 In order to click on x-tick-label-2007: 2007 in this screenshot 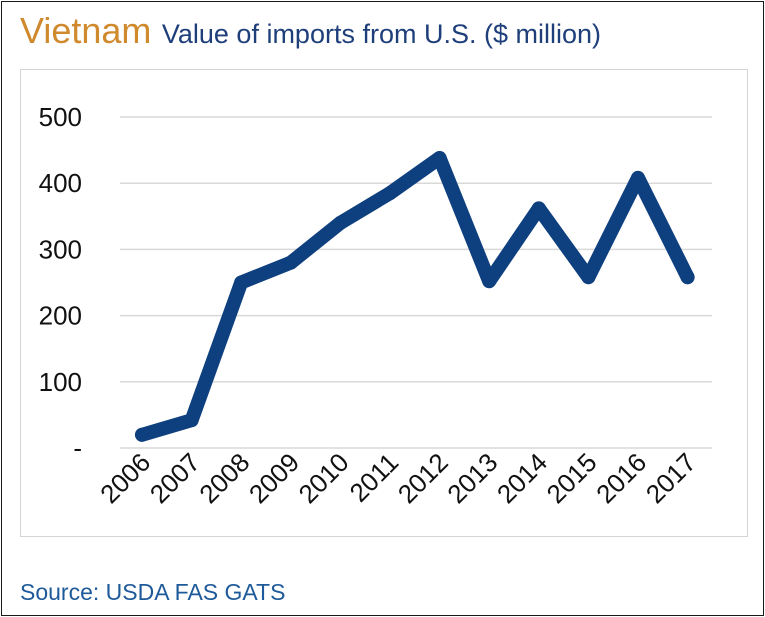, I will do `click(175, 478)`.